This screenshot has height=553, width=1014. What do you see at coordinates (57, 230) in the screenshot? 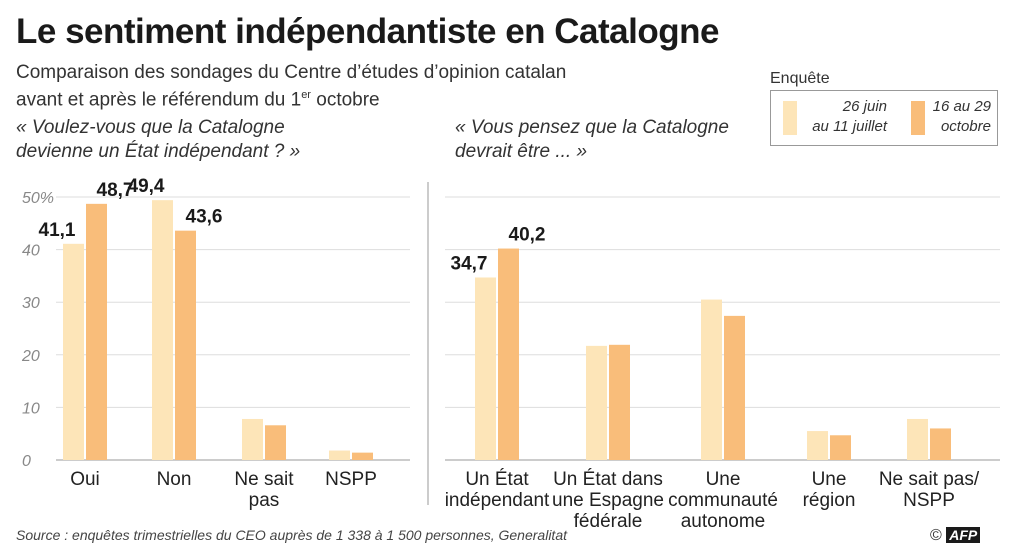
I see `data-label: 41,1` at bounding box center [57, 230].